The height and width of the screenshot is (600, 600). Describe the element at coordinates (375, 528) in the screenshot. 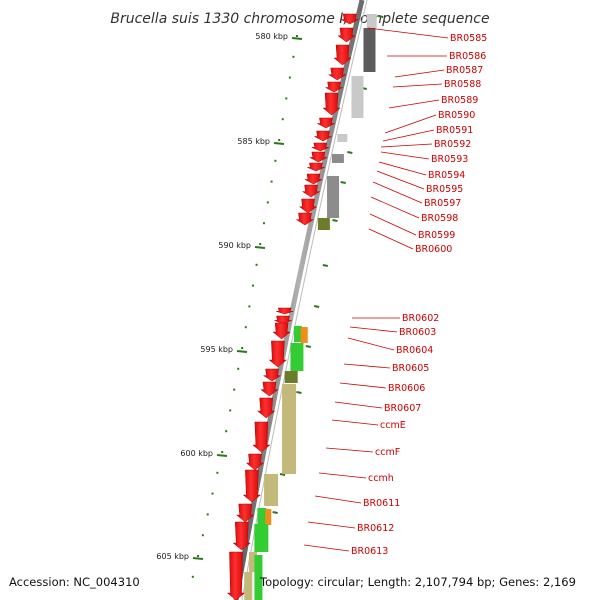

I see `gene-label: BR0612` at that location.